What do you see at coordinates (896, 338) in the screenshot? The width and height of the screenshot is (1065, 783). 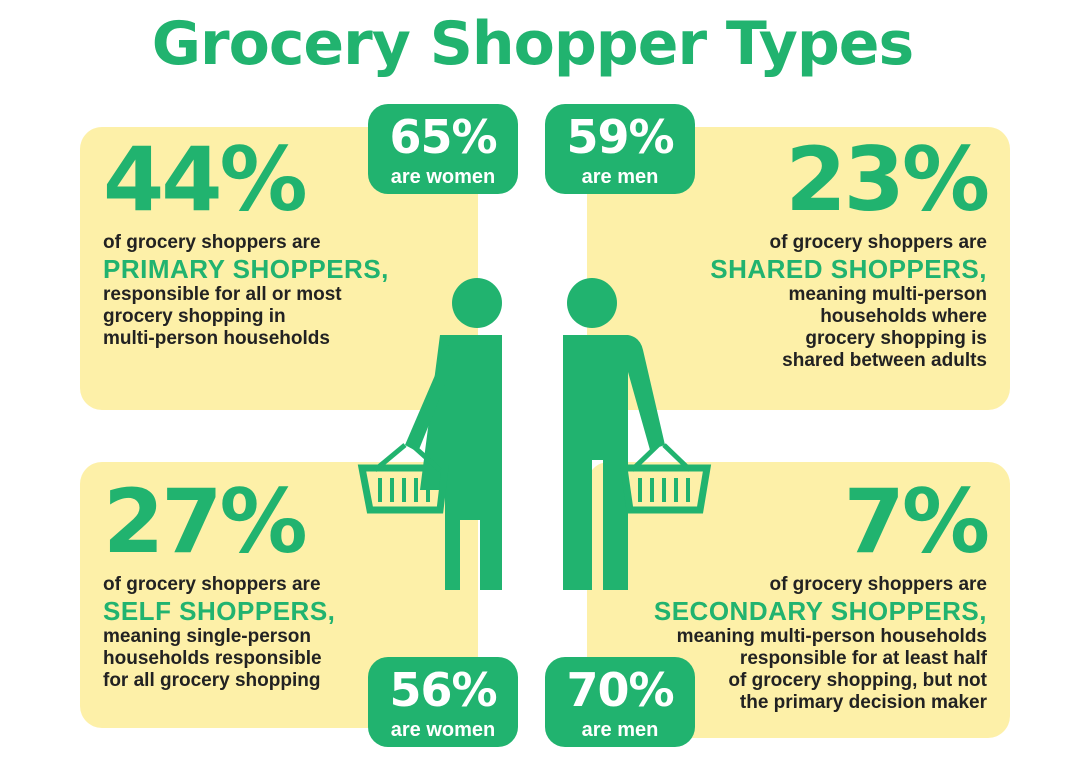 I see `shared-desc-3: grocery shopping is` at bounding box center [896, 338].